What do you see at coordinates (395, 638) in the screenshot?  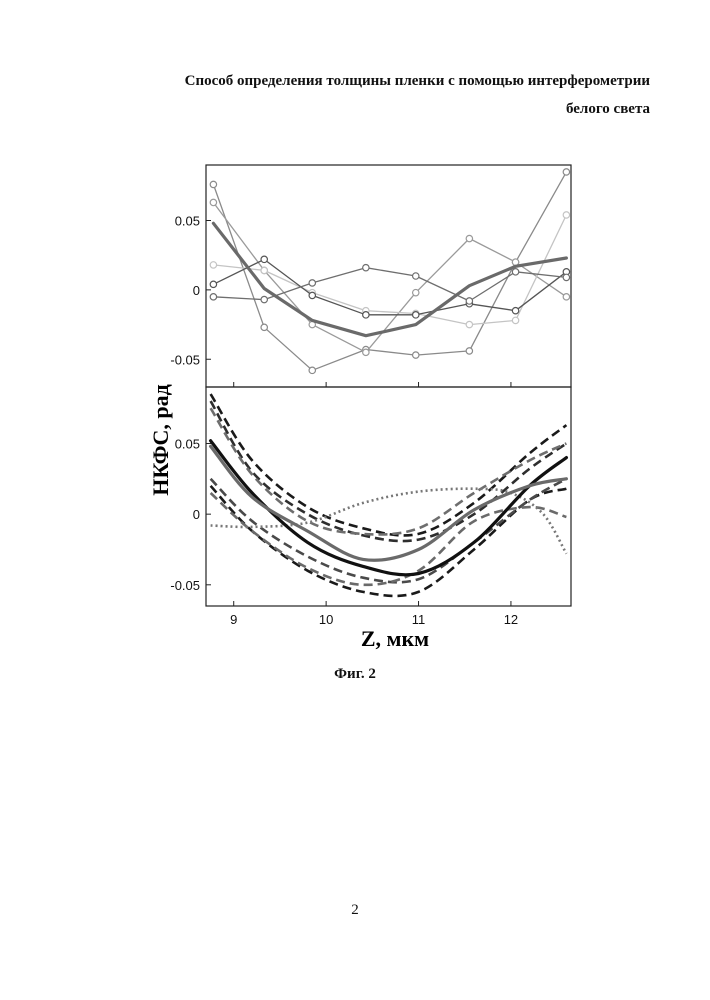 I see `x-axis-label: Z, мкм` at bounding box center [395, 638].